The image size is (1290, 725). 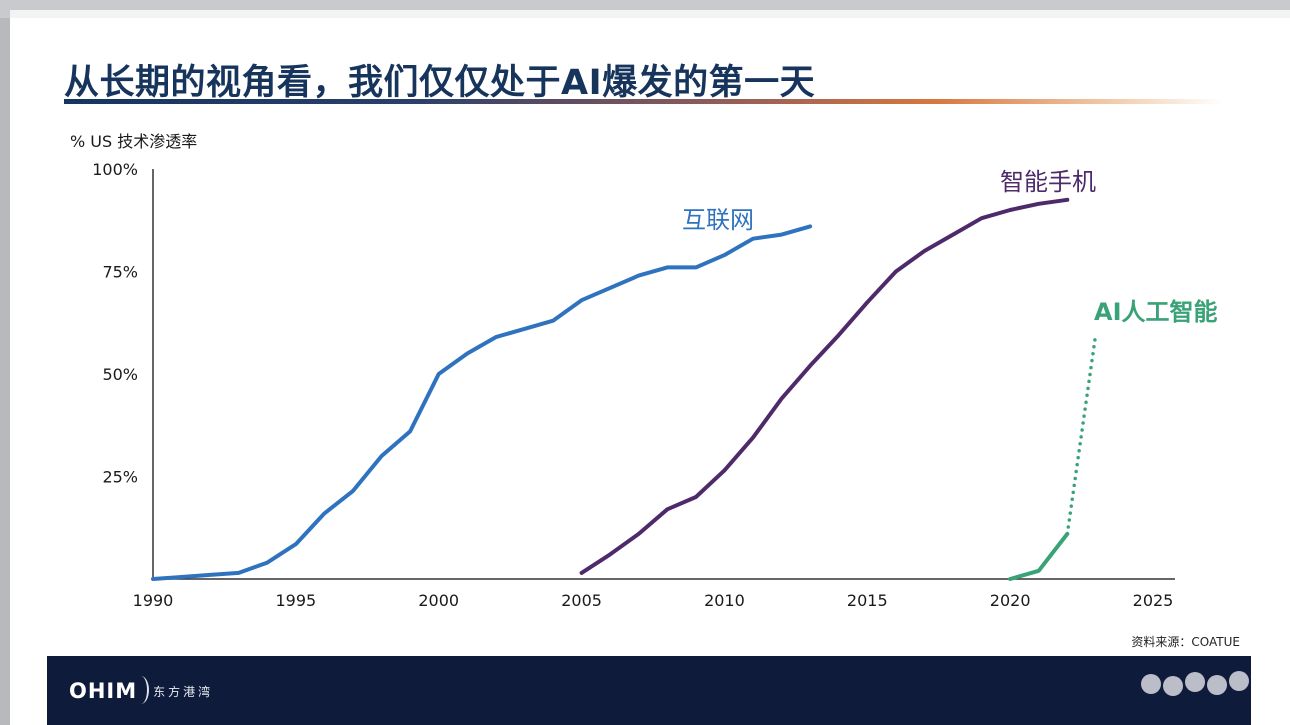 What do you see at coordinates (438, 600) in the screenshot?
I see `x-tick-label: 2000` at bounding box center [438, 600].